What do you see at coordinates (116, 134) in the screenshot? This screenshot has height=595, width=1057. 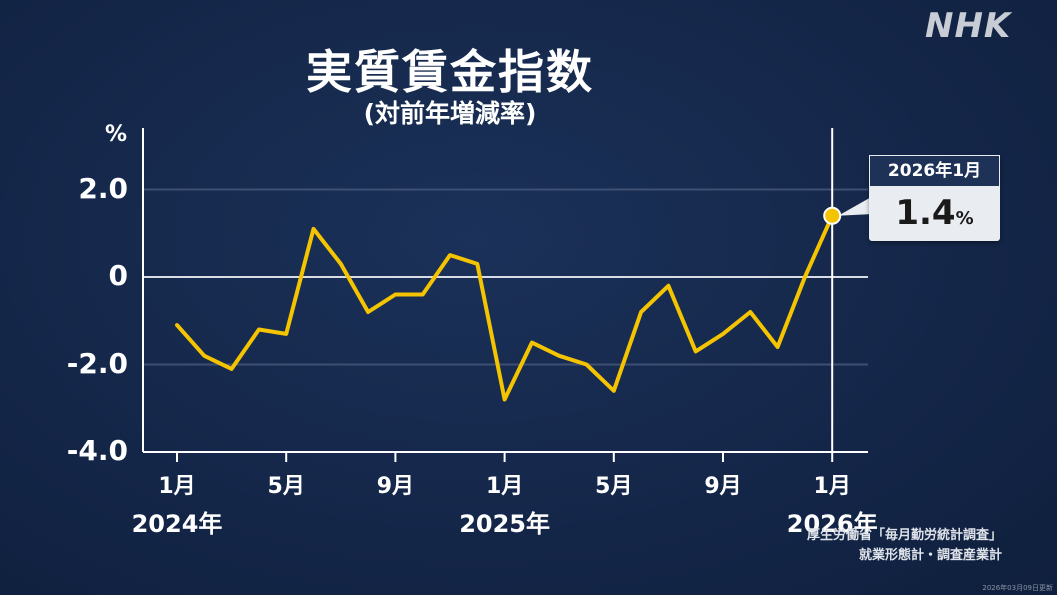 I see `y-axis-unit: %` at bounding box center [116, 134].